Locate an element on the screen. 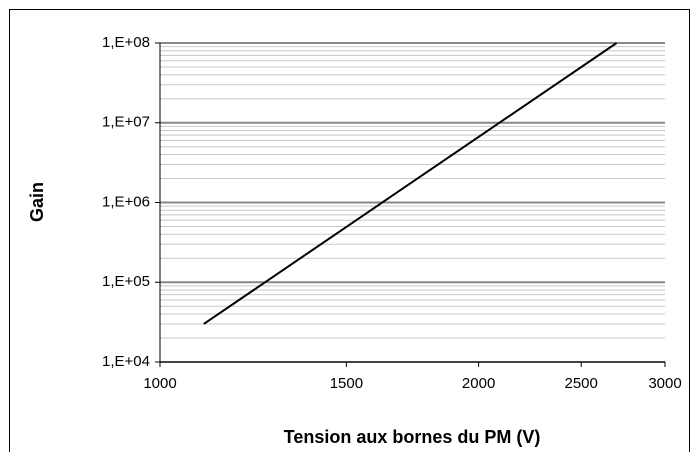 This screenshot has height=452, width=699. y-tick-label: 1,E+06 is located at coordinates (126, 201).